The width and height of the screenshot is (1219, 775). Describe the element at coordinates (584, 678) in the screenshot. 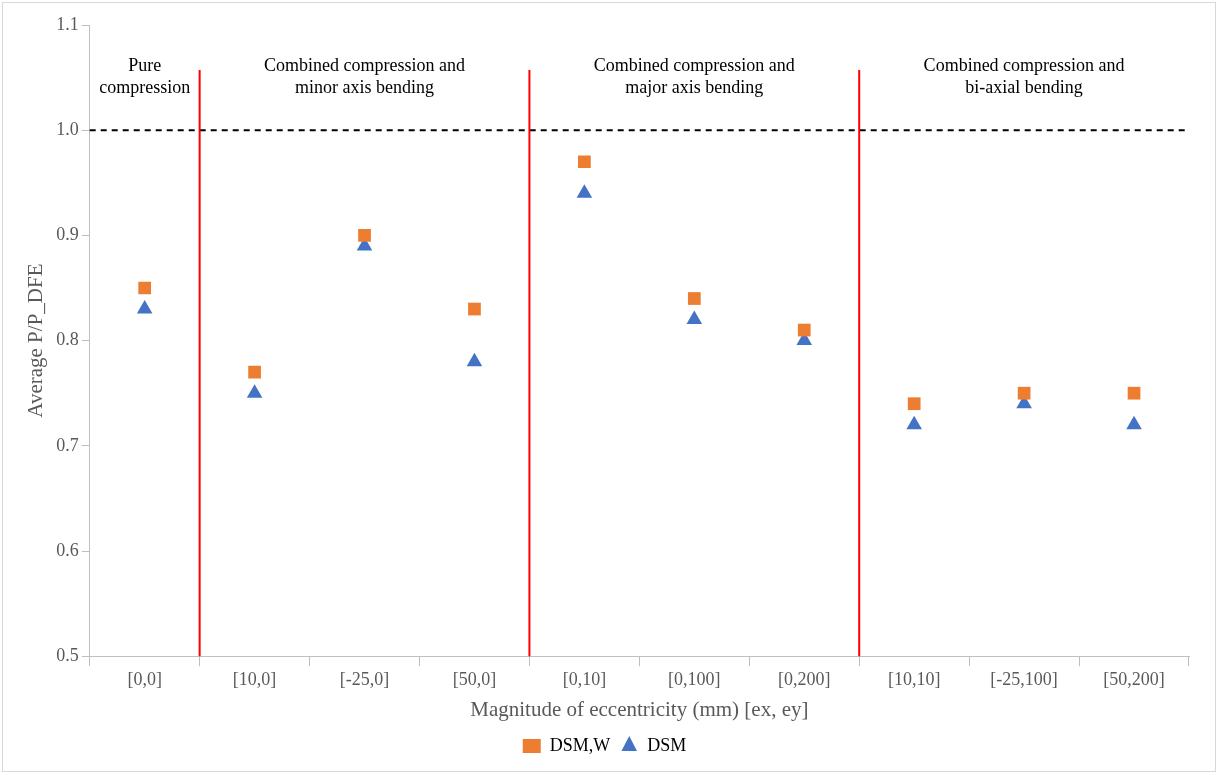

I see `x-tick-label: [0,10]` at that location.